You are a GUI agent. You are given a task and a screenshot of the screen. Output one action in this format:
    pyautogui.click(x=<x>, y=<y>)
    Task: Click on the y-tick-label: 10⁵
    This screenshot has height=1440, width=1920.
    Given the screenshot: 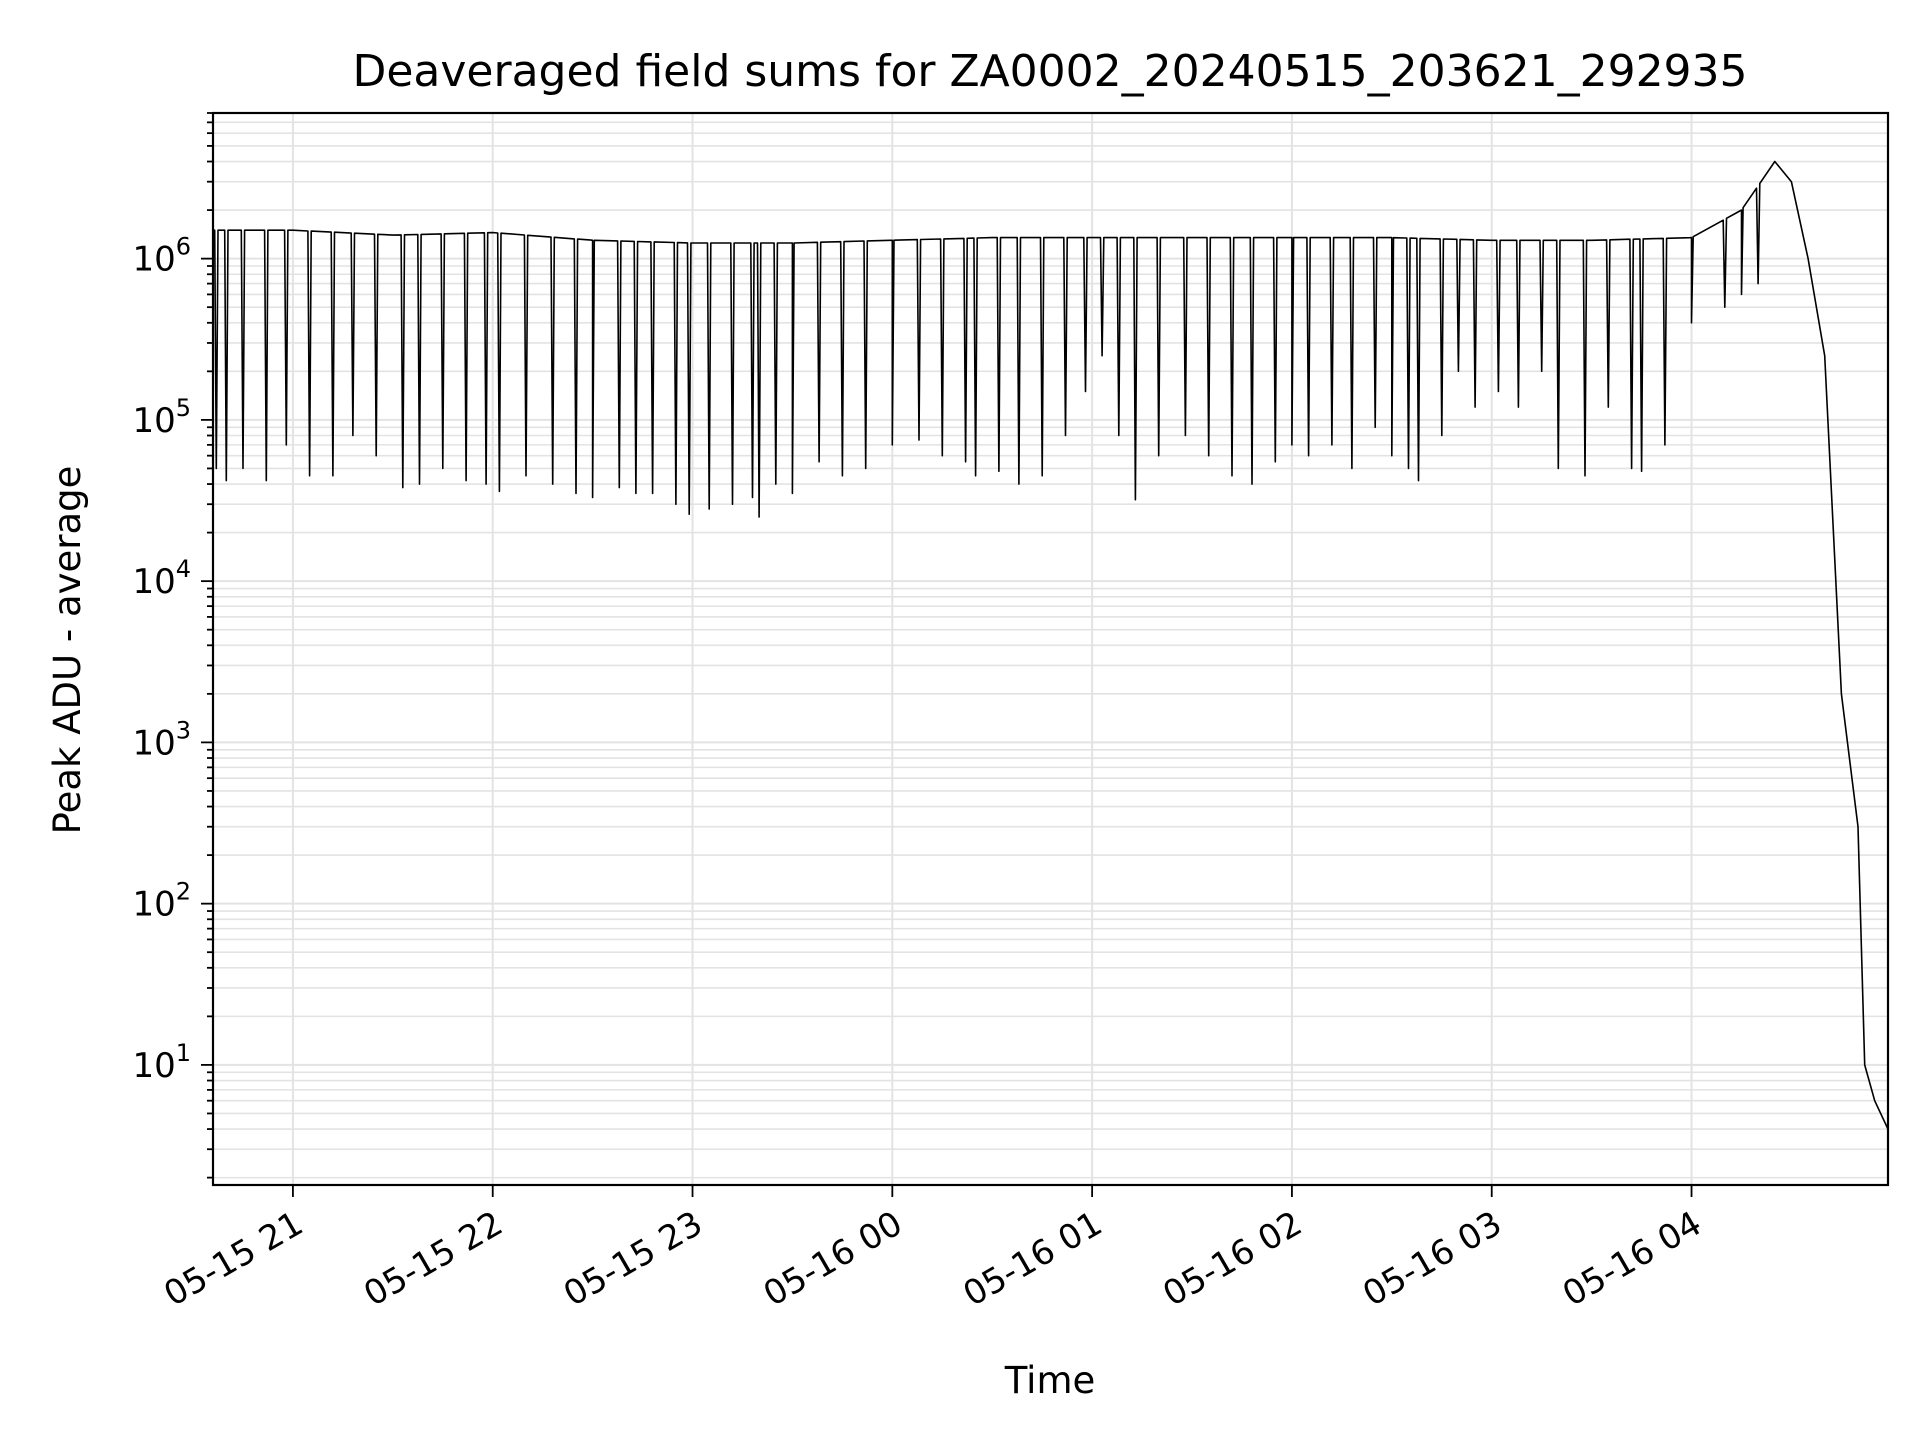 What is the action you would take?
    pyautogui.click(x=161, y=417)
    